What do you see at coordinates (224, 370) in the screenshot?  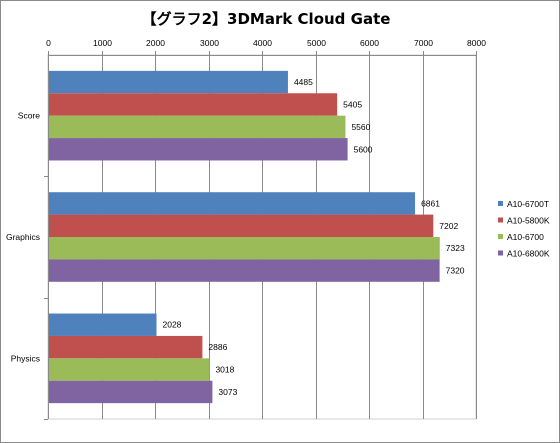 I see `data-label: 3018` at bounding box center [224, 370].